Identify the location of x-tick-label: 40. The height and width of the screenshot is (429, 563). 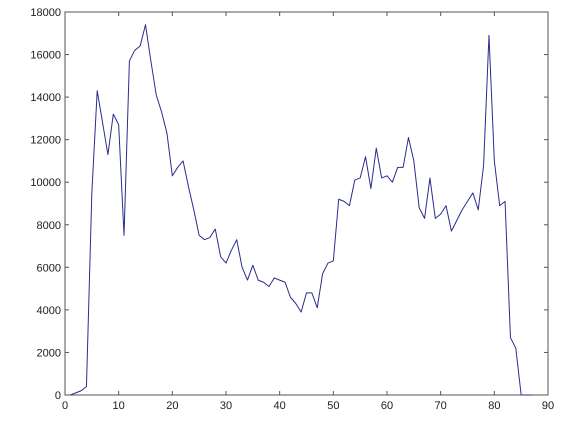
(280, 406).